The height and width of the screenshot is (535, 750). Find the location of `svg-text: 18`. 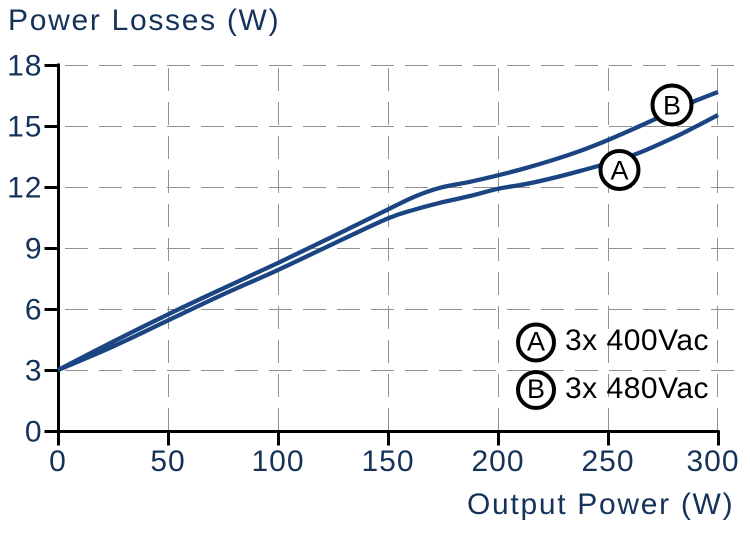

svg-text: 18 is located at coordinates (24, 66).